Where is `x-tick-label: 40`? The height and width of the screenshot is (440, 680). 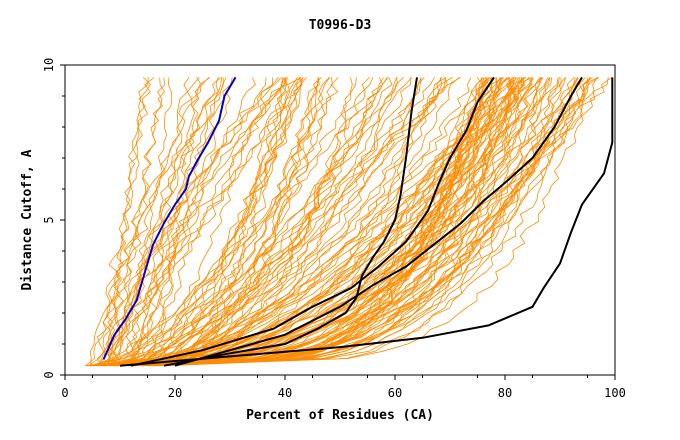 x-tick-label: 40 is located at coordinates (285, 393).